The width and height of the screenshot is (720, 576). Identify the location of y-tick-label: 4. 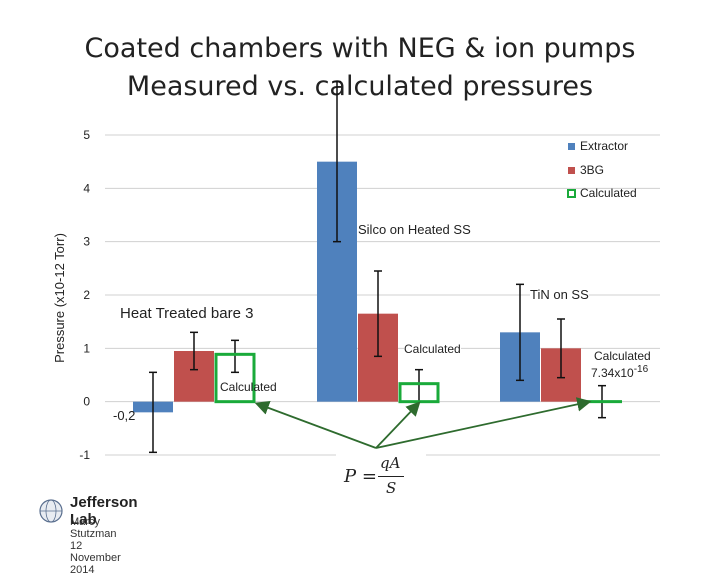
(86, 188).